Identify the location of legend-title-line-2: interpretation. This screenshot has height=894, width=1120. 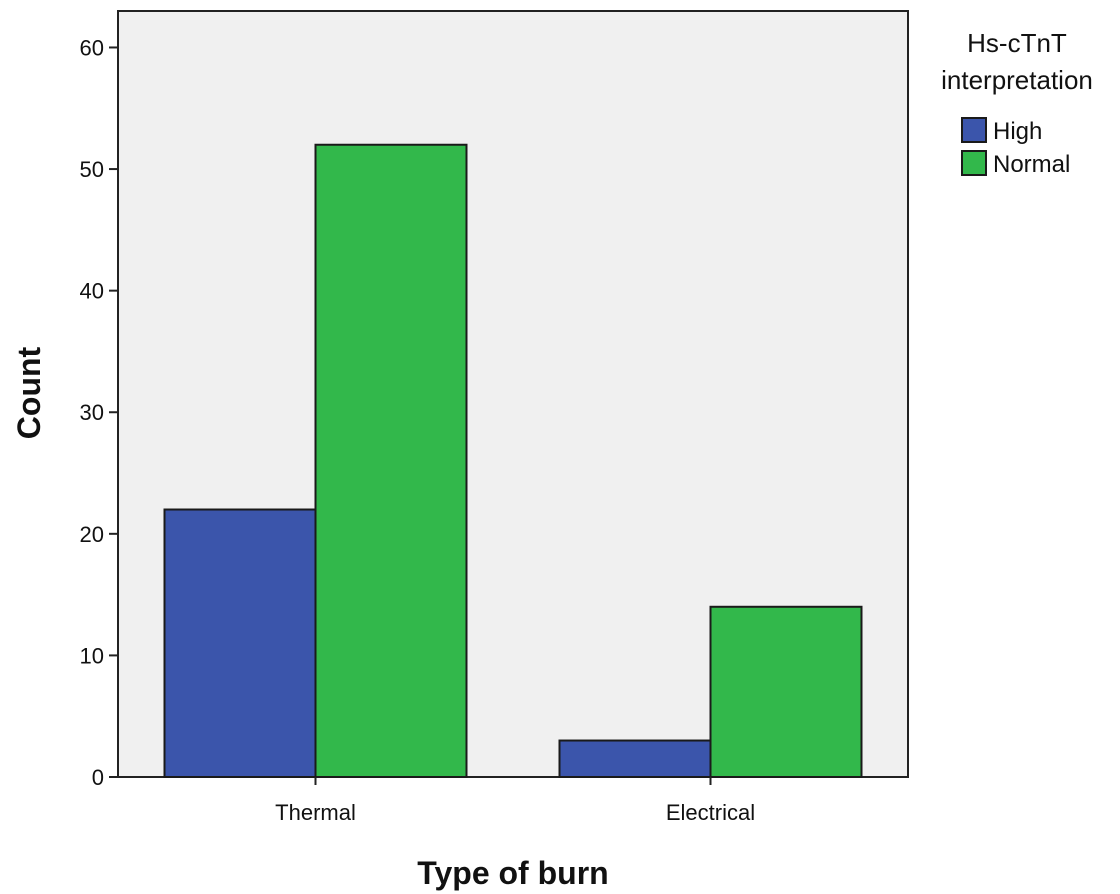
(1017, 80).